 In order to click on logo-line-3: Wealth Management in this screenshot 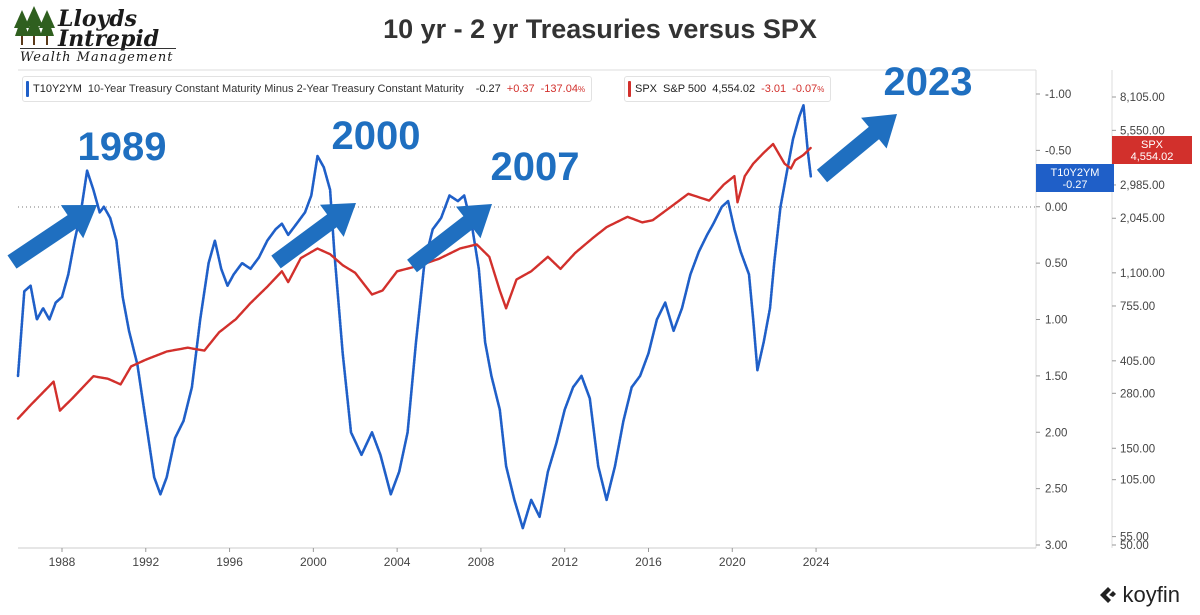, I will do `click(97, 57)`.